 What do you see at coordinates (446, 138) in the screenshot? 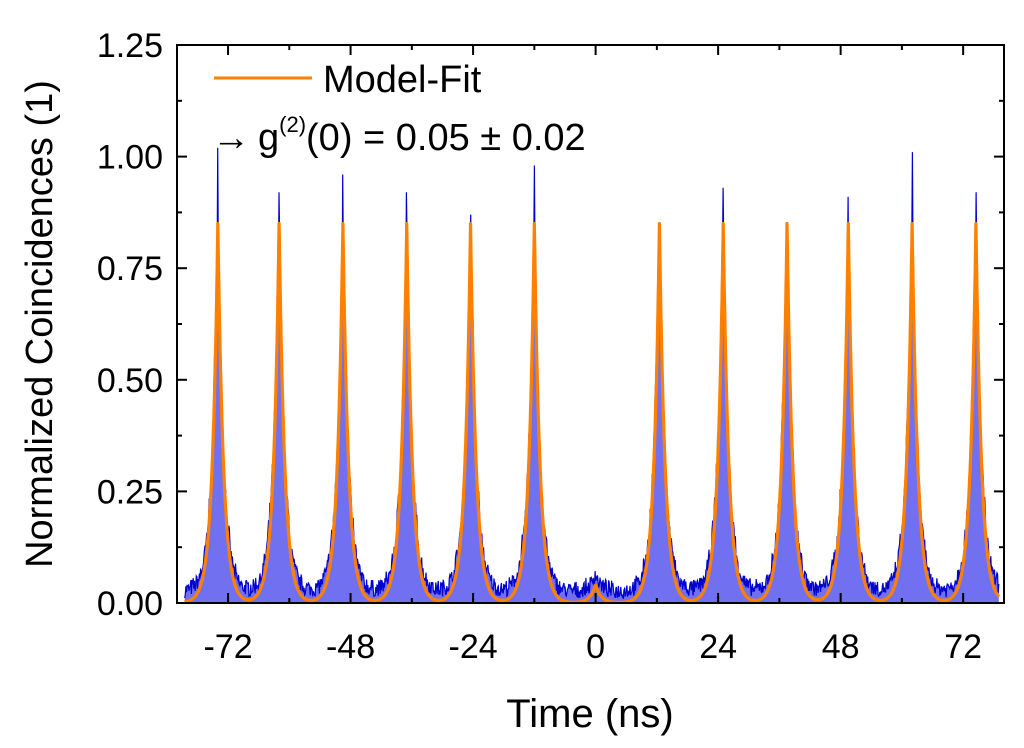
I see `annotation-expression: (0) = 0.05 ± 0.02` at bounding box center [446, 138].